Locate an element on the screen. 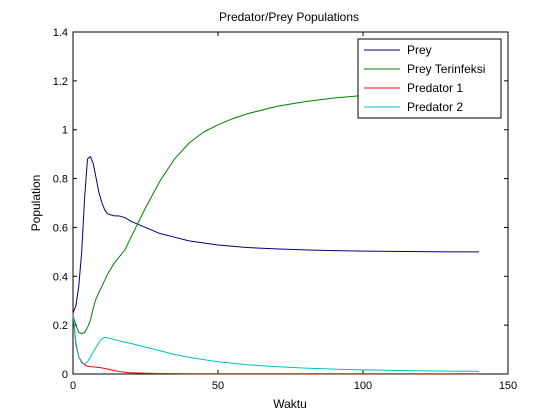 The width and height of the screenshot is (560, 420). y-tick-label: 0.6 is located at coordinates (60, 228).